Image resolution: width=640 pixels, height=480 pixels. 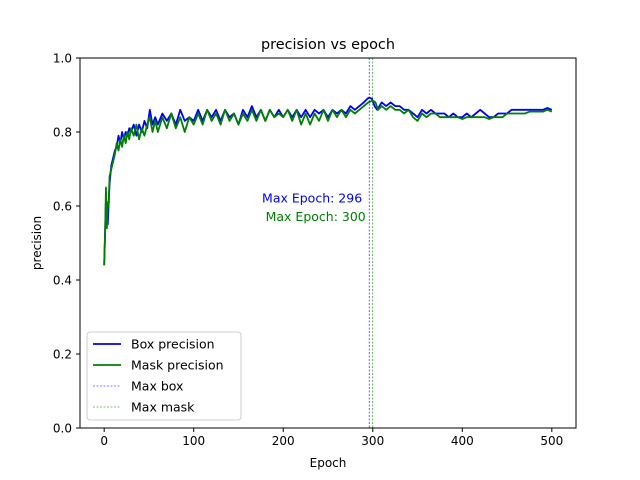 I want to click on chart-title: precision vs epoch, so click(x=328, y=45).